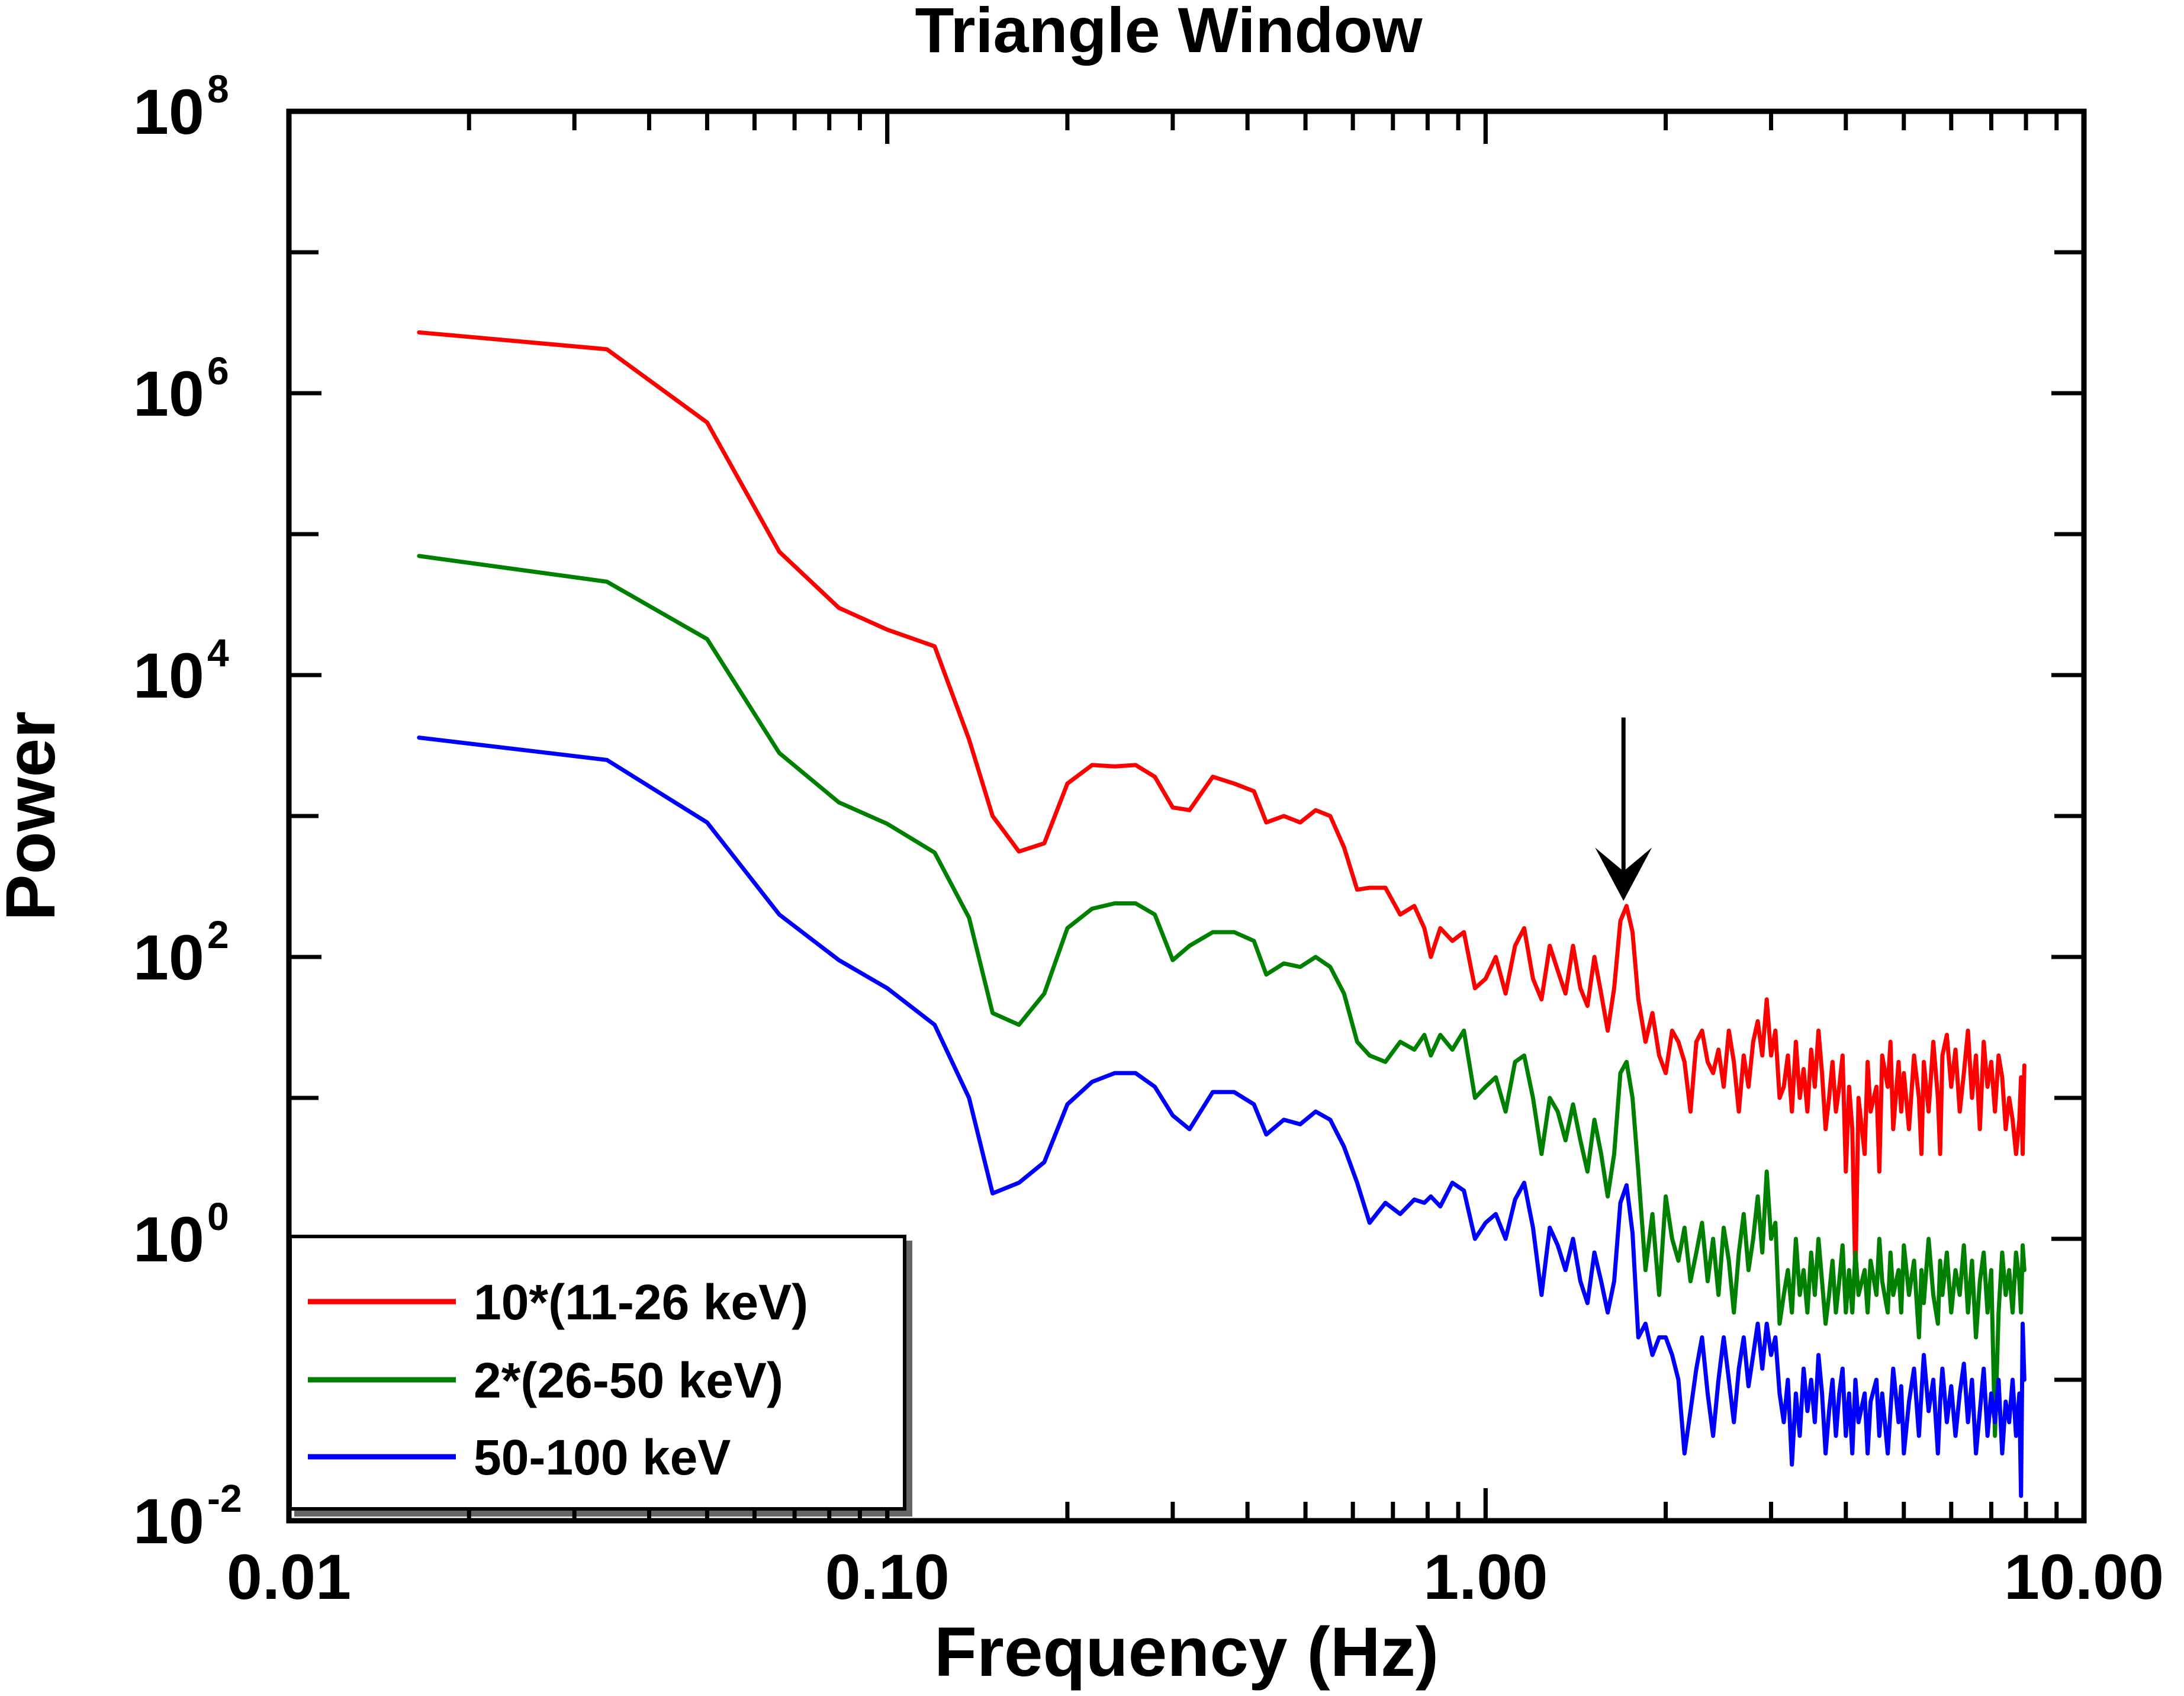  Describe the element at coordinates (887, 1577) in the screenshot. I see `x-tick-label: 0.10` at that location.